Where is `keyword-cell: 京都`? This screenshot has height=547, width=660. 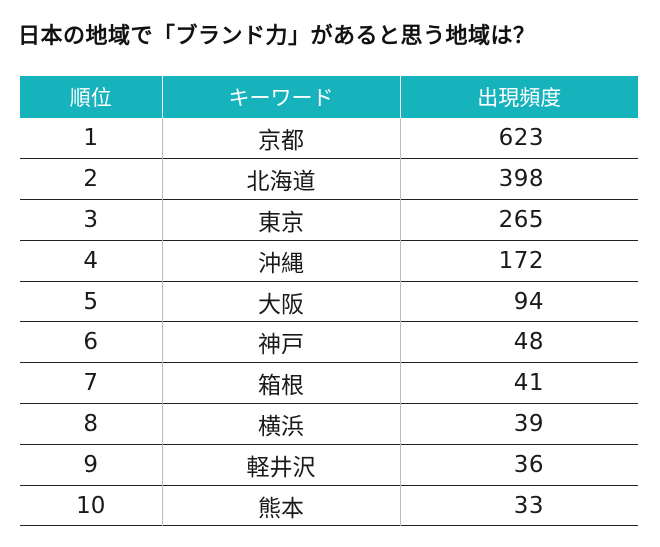 keyword-cell: 京都 is located at coordinates (280, 138).